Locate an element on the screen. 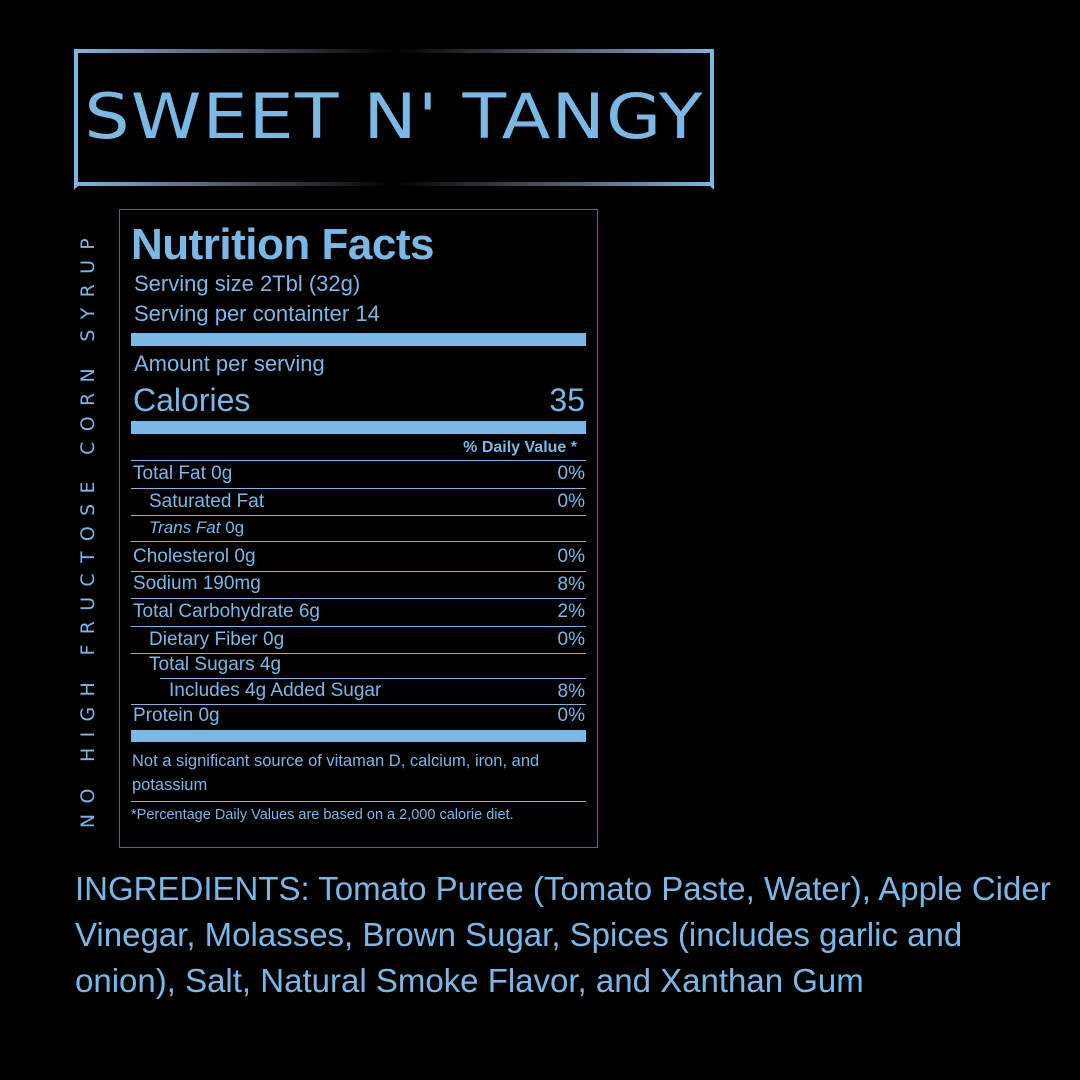 Image resolution: width=1080 pixels, height=1080 pixels. dv-cholesterol: 0% is located at coordinates (571, 556).